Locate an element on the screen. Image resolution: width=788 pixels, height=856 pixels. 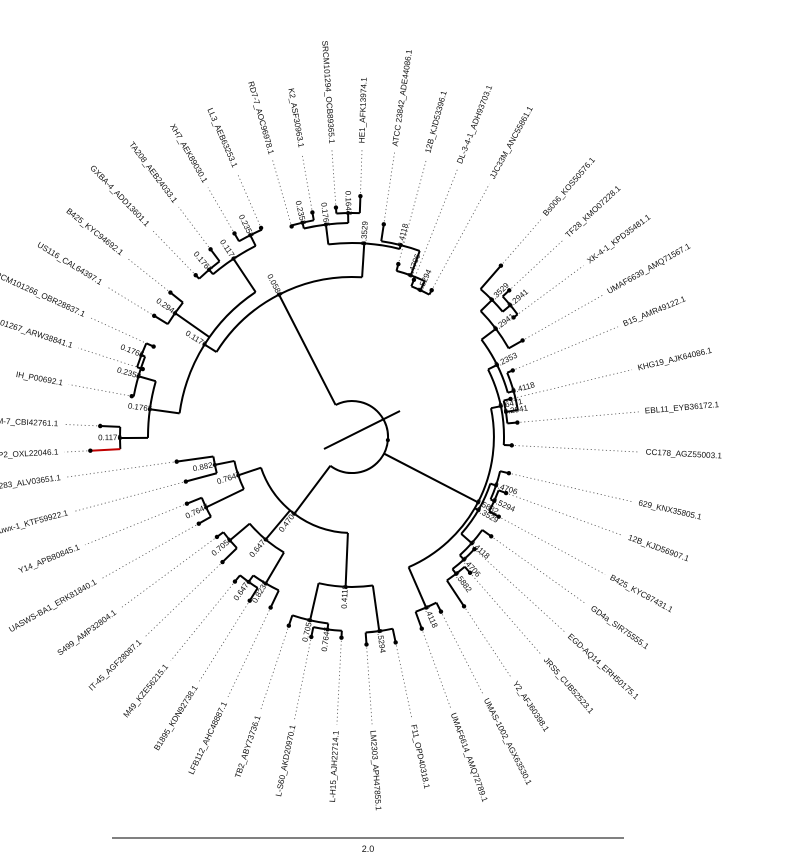
leaf-label: DSM-7_CBI42761.1 is located at coordinates (29, 422).